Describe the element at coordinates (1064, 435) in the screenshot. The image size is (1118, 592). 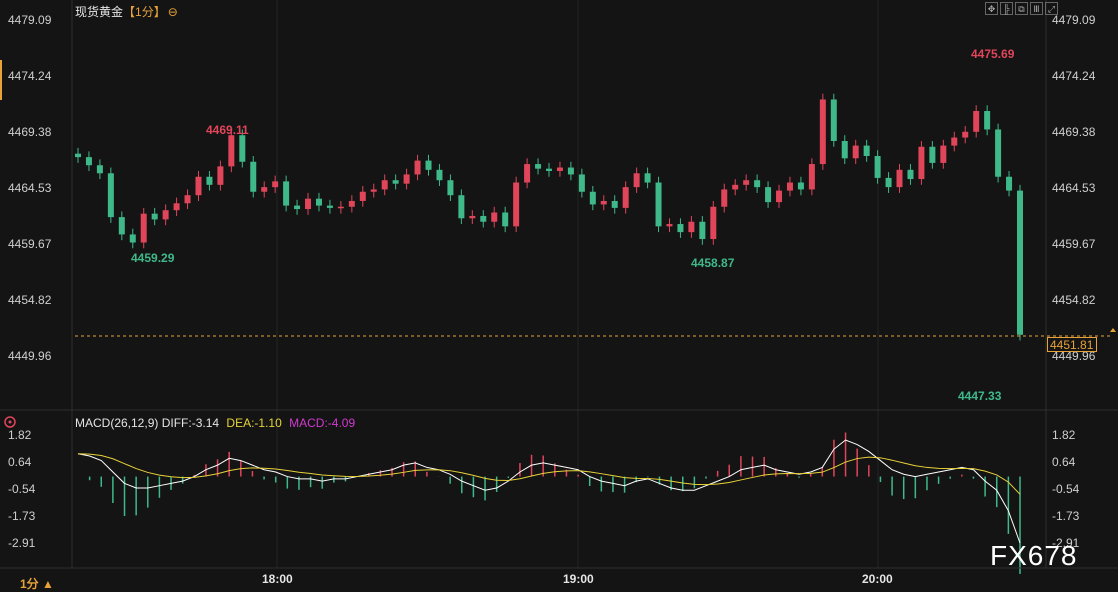
I see `macd-tick-right: 1.82` at that location.